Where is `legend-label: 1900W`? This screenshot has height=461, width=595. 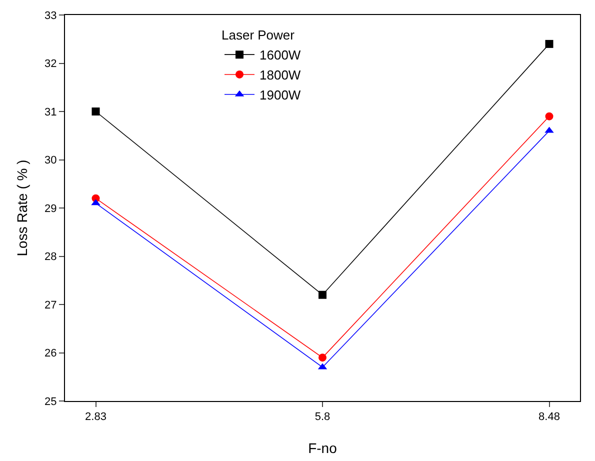
legend-label: 1900W is located at coordinates (281, 94).